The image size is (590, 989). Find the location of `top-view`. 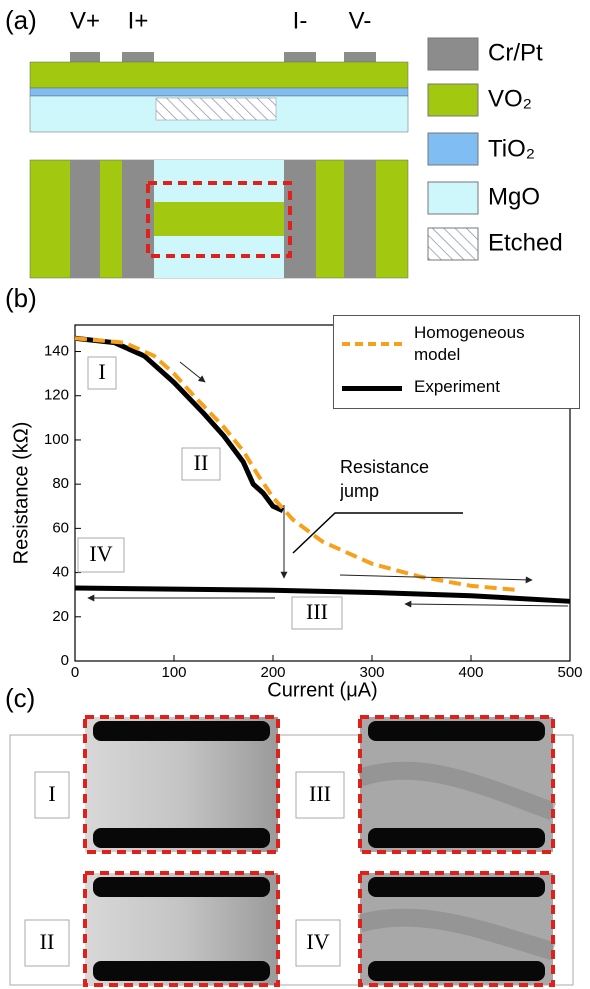

top-view is located at coordinates (219, 219).